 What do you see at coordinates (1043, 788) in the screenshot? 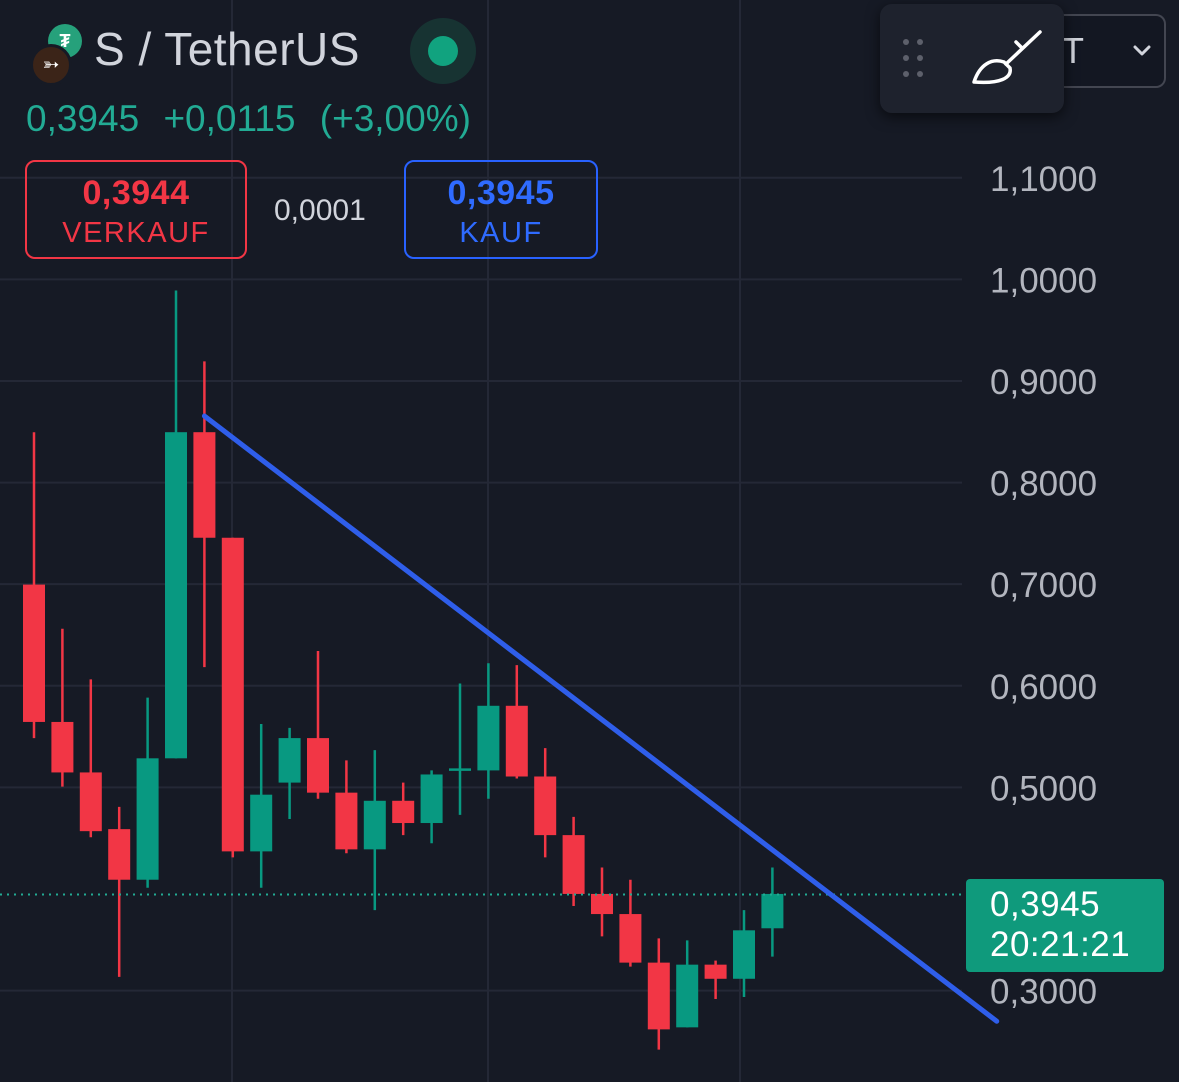
I see `y-tick-label: 0,5000` at bounding box center [1043, 788].